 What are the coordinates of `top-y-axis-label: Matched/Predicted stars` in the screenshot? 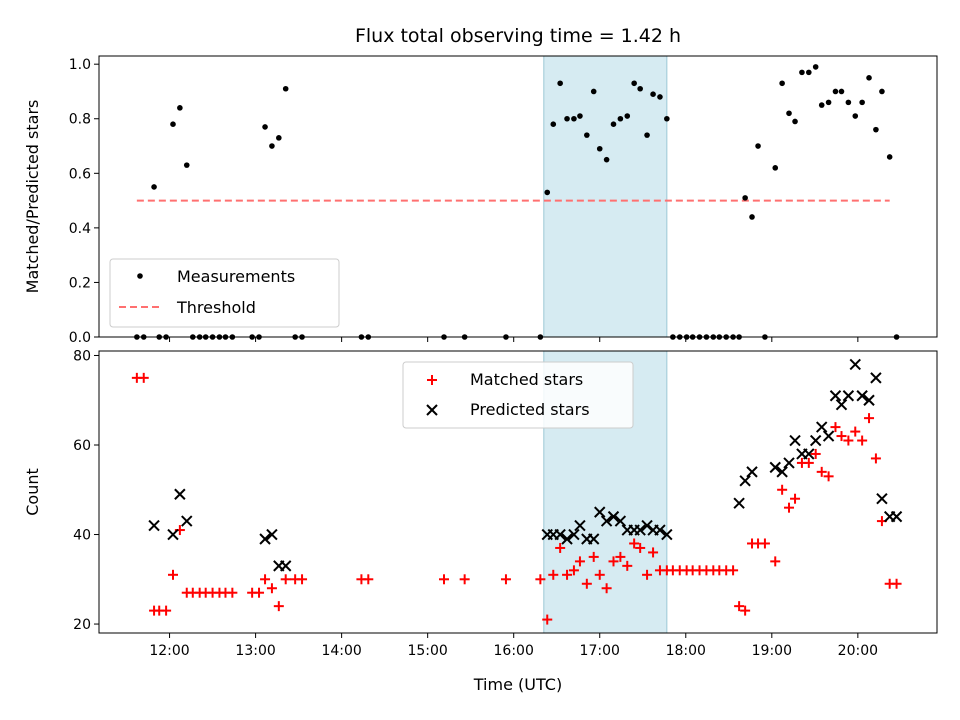 It's located at (32, 197).